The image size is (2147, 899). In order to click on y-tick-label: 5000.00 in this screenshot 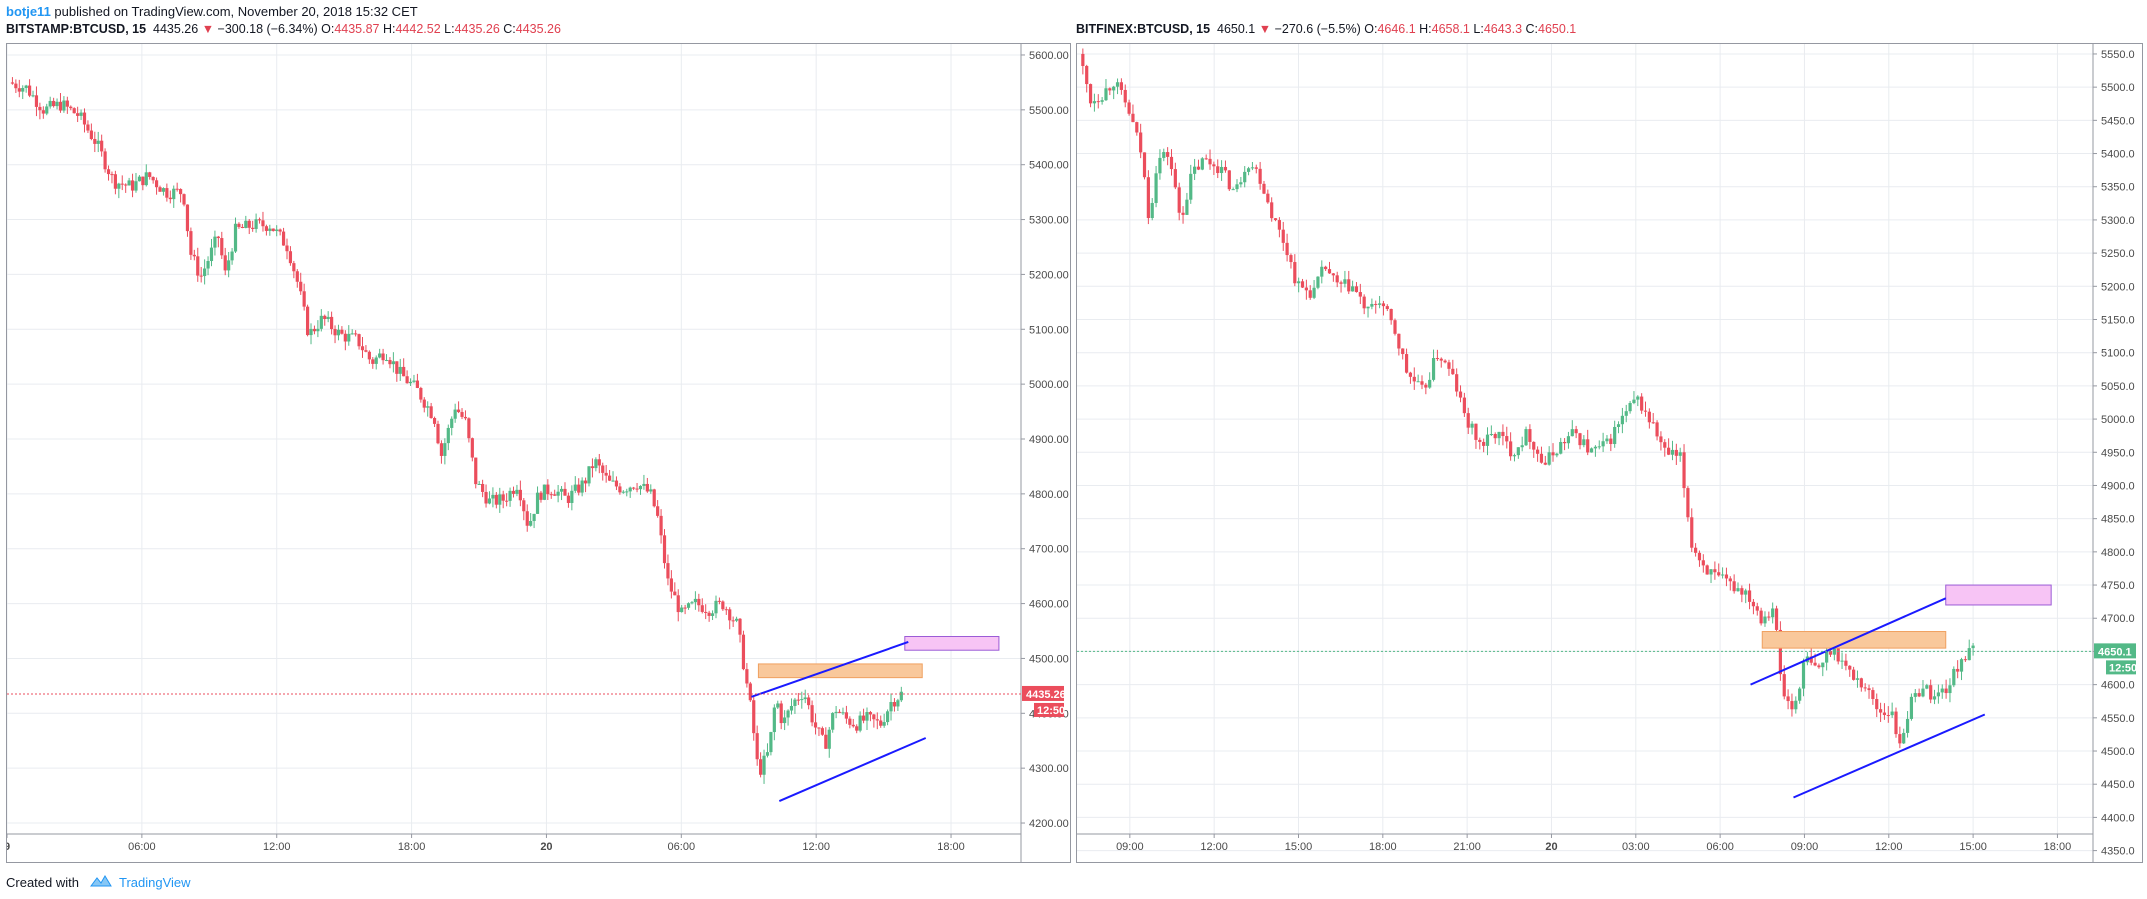, I will do `click(1049, 385)`.